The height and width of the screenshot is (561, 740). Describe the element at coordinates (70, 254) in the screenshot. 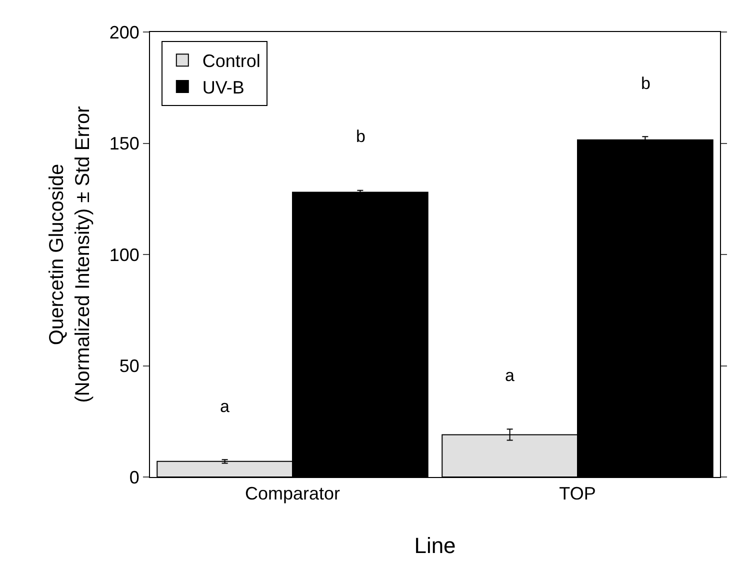

I see `y-axis-title: Quercetin Glucoside (Normalized Intensity) ± Std Error` at that location.